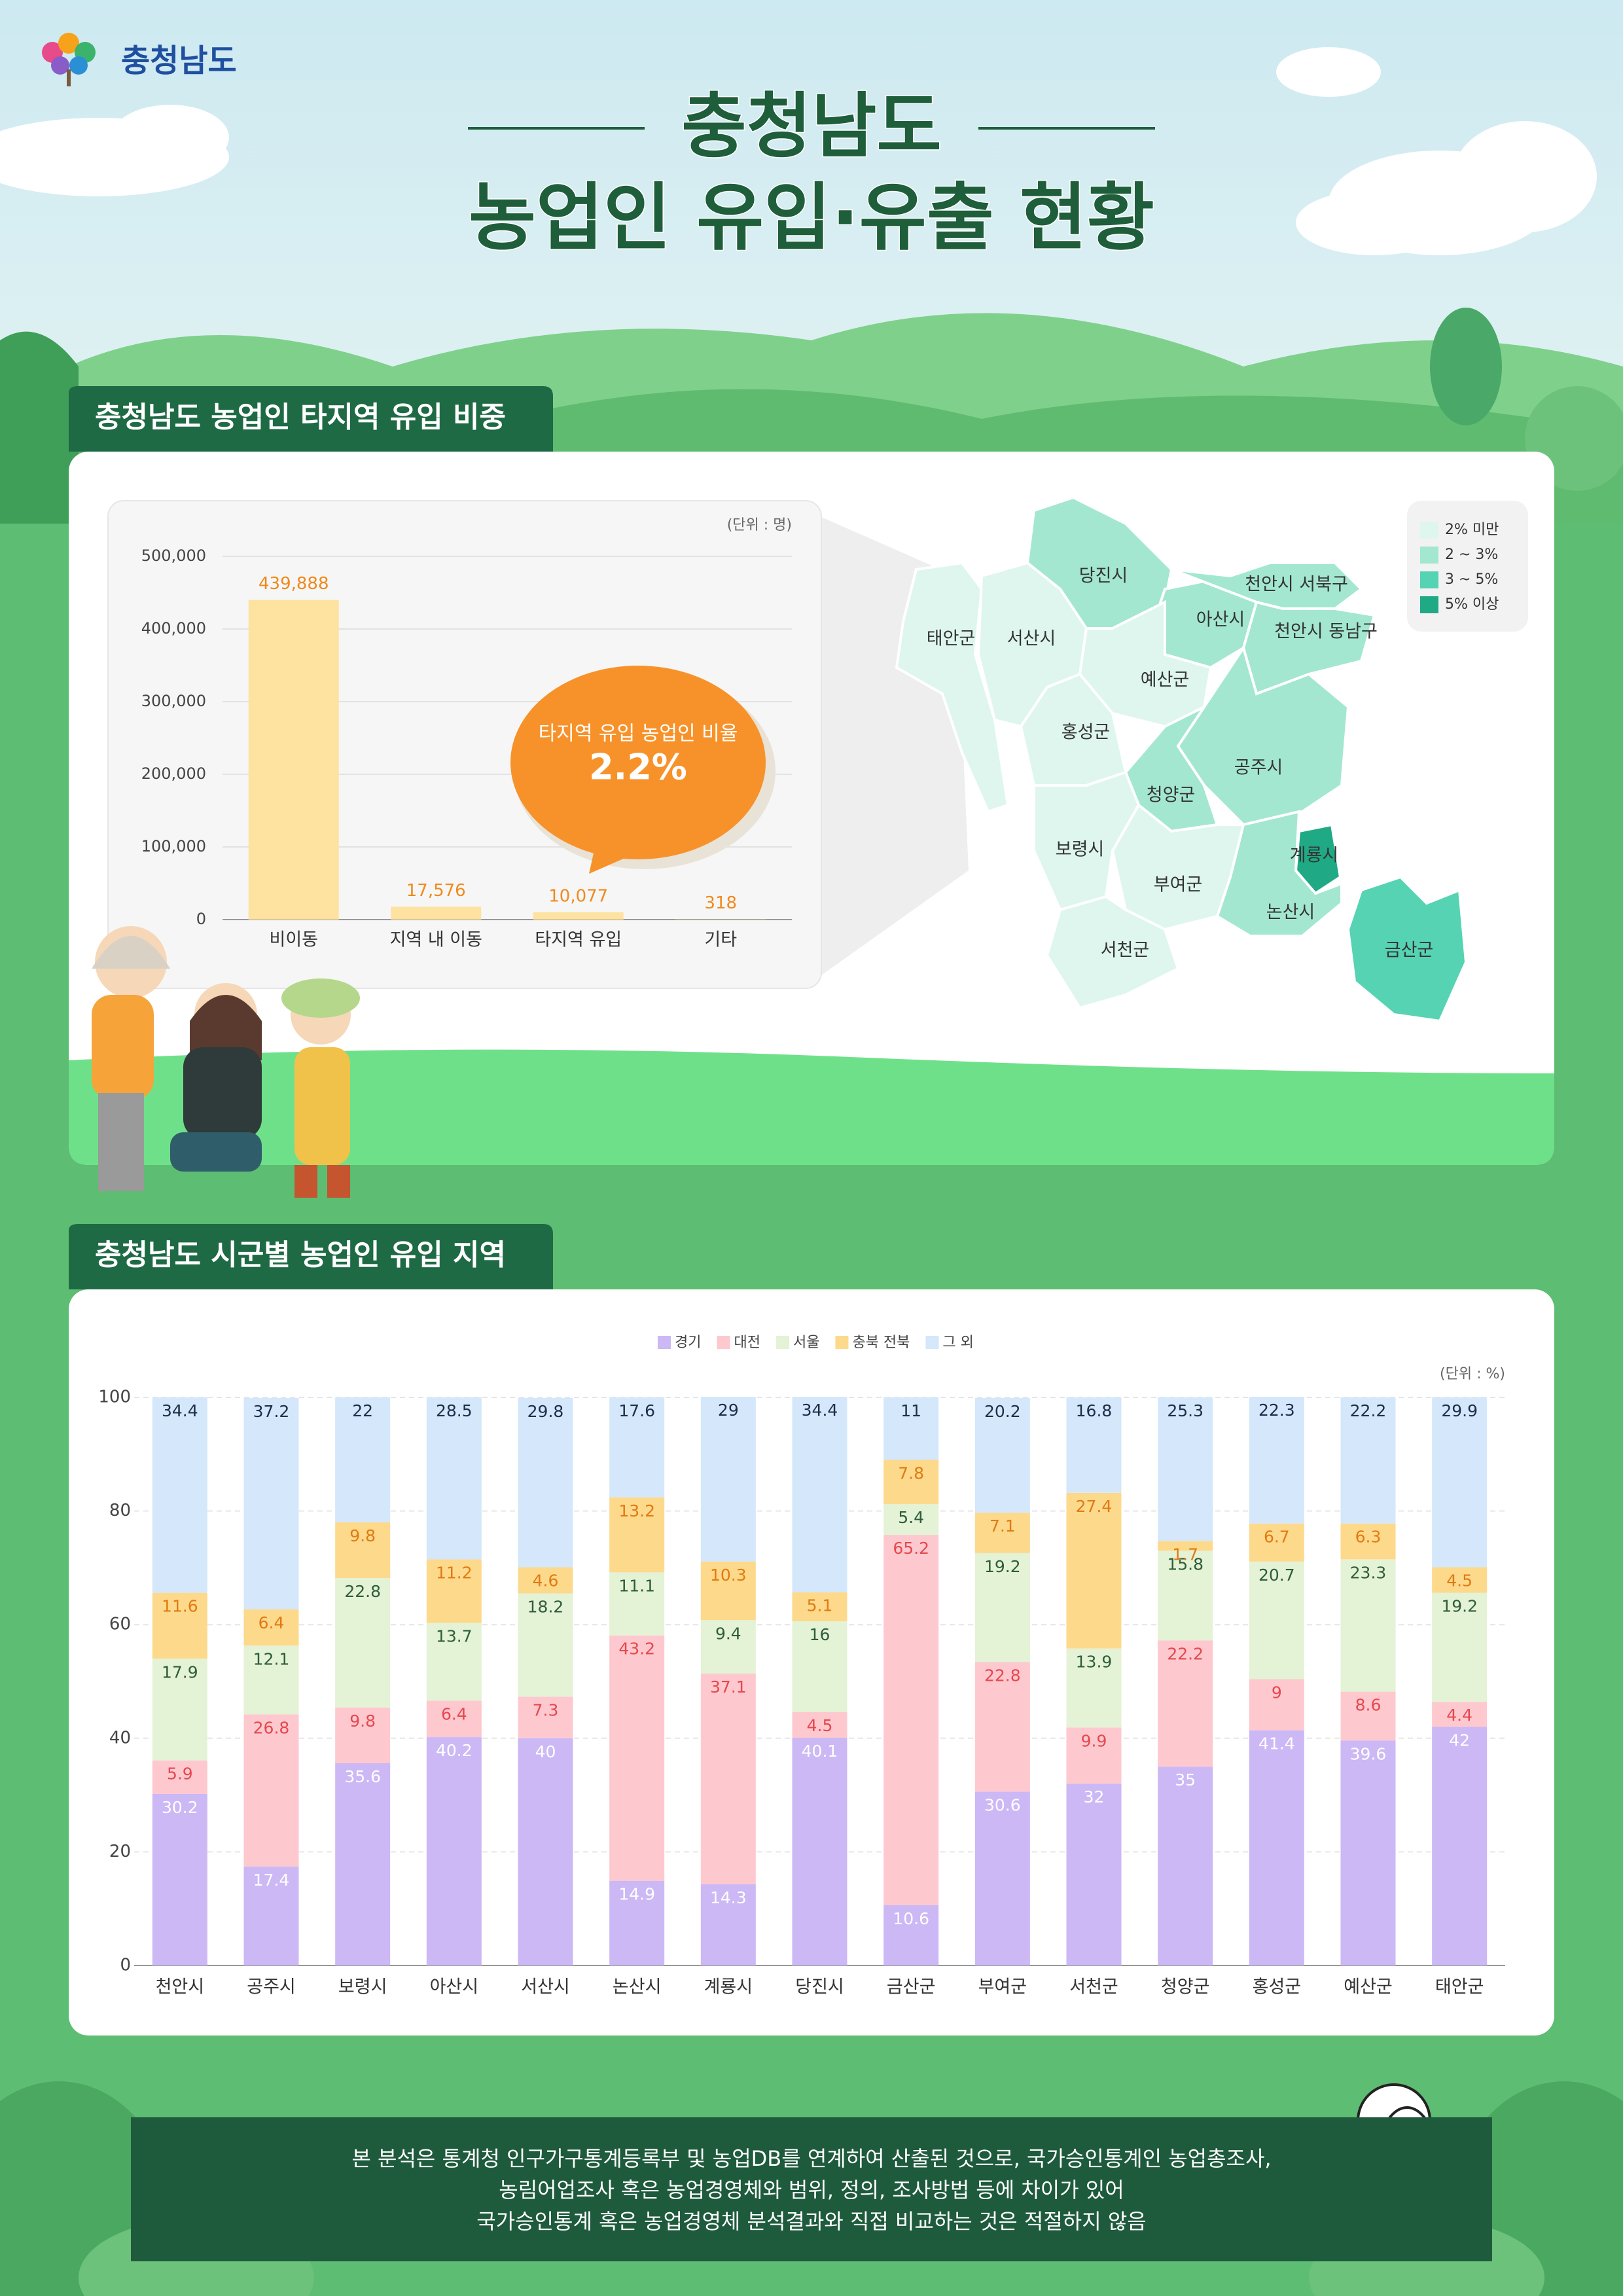 This screenshot has height=2296, width=1623. Describe the element at coordinates (1094, 1410) in the screenshot. I see `value-label: 16.8` at that location.